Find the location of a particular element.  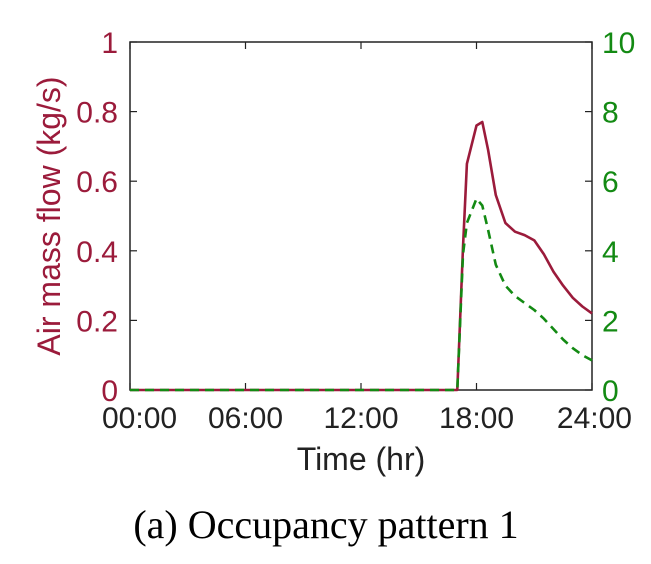

x-axis-label: Time (hr) is located at coordinates (361, 459).